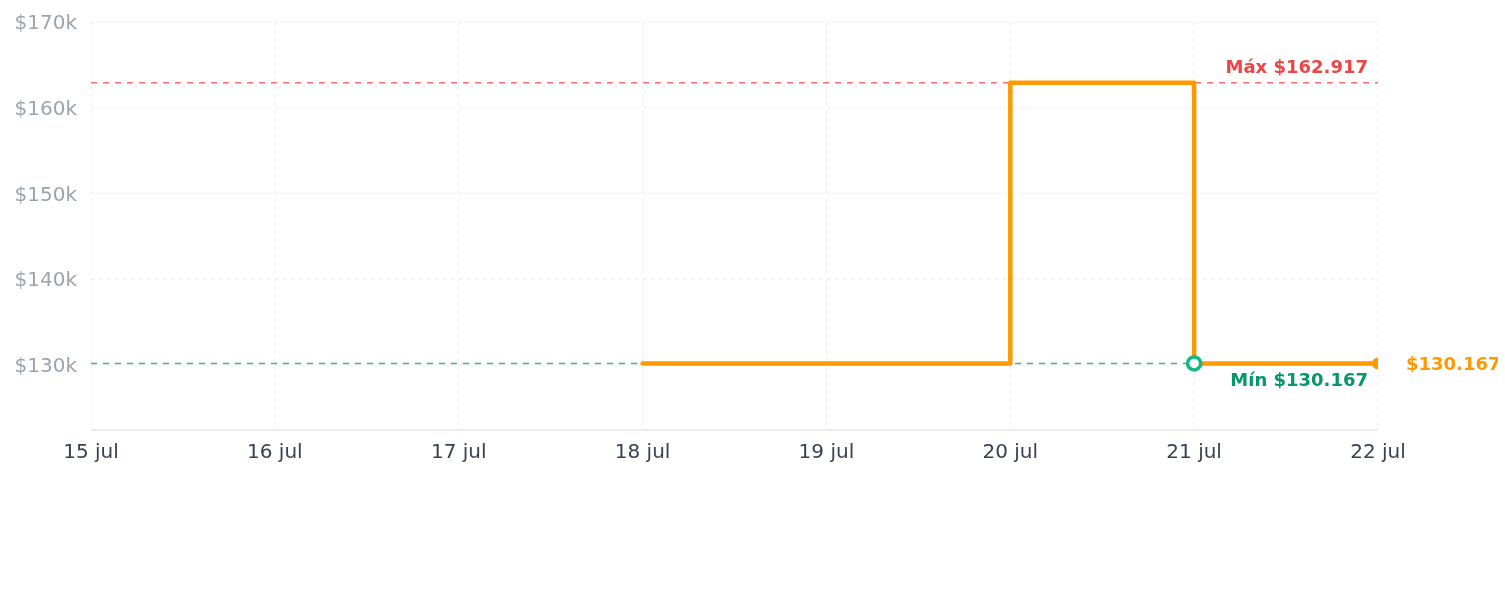 The height and width of the screenshot is (608, 1505). What do you see at coordinates (46, 364) in the screenshot?
I see `y-tick-label: $130k` at bounding box center [46, 364].